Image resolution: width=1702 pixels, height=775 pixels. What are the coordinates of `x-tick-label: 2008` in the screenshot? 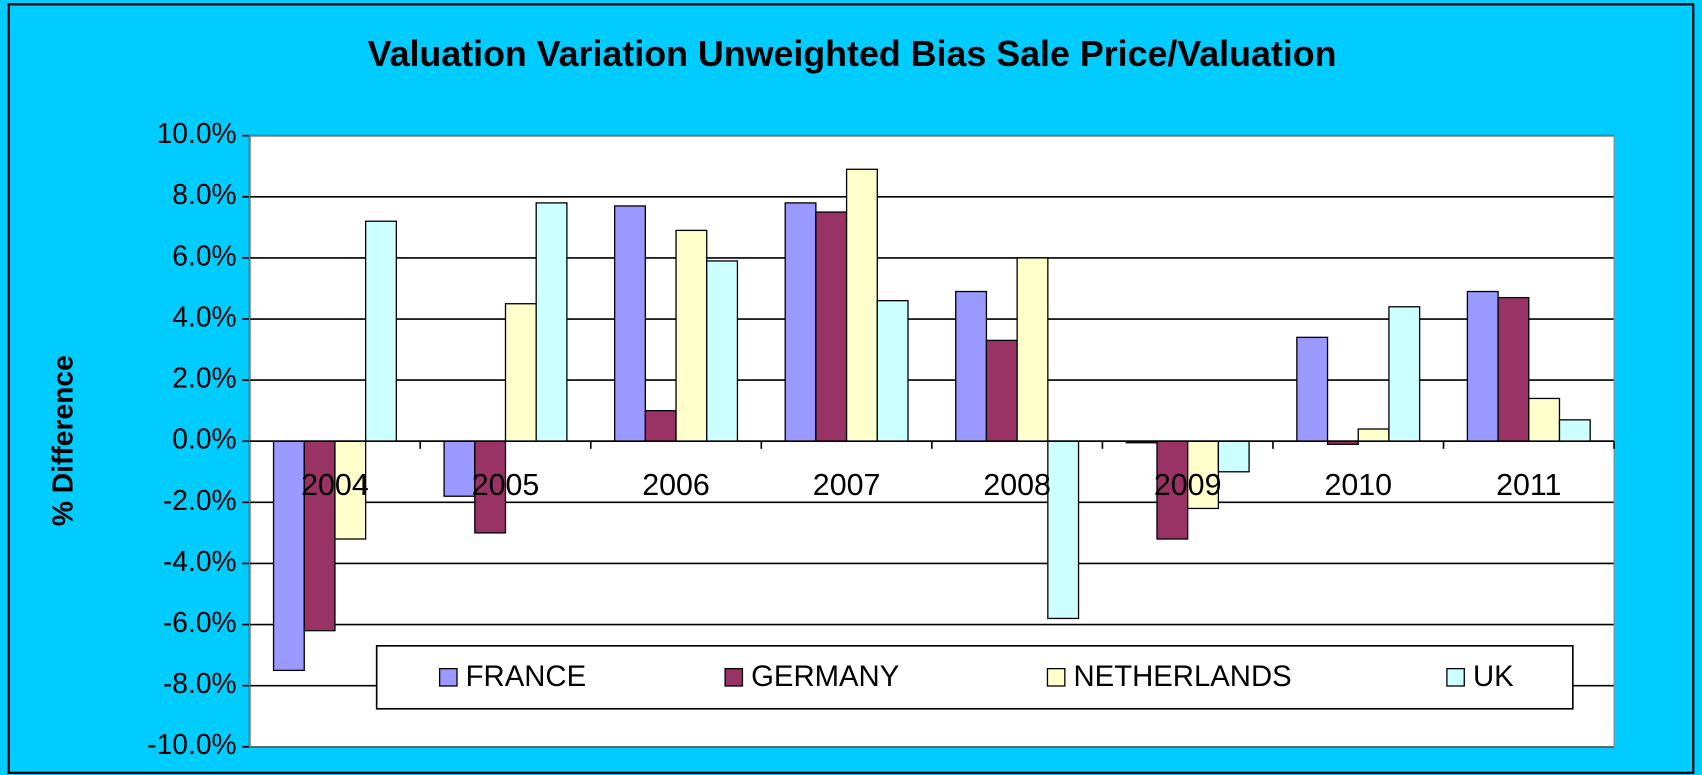 It's located at (1017, 485).